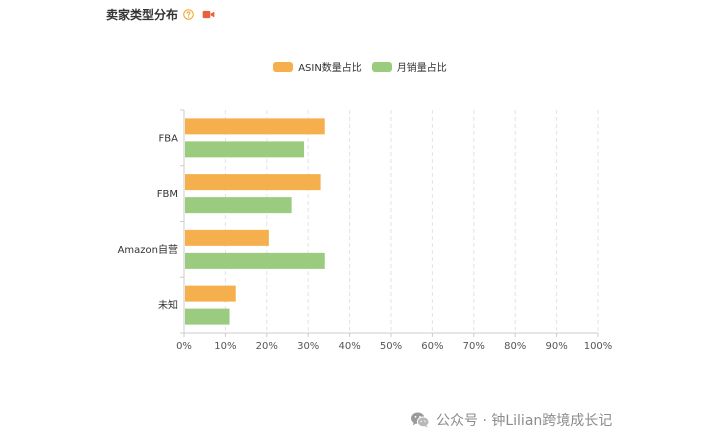 This screenshot has width=712, height=448. I want to click on chart-title: 卖家类型分布, so click(142, 14).